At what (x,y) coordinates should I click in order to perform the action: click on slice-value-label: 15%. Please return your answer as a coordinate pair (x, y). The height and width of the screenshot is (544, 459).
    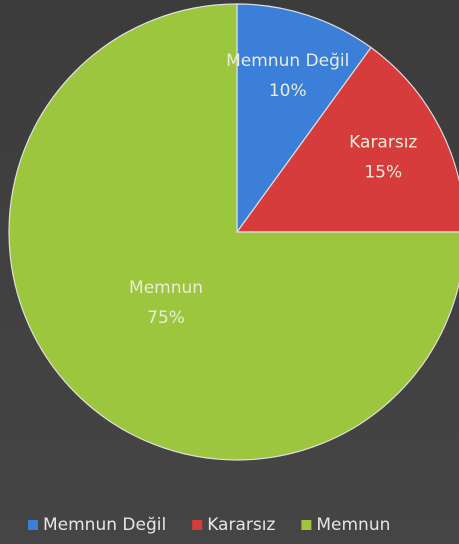
    Looking at the image, I should click on (383, 172).